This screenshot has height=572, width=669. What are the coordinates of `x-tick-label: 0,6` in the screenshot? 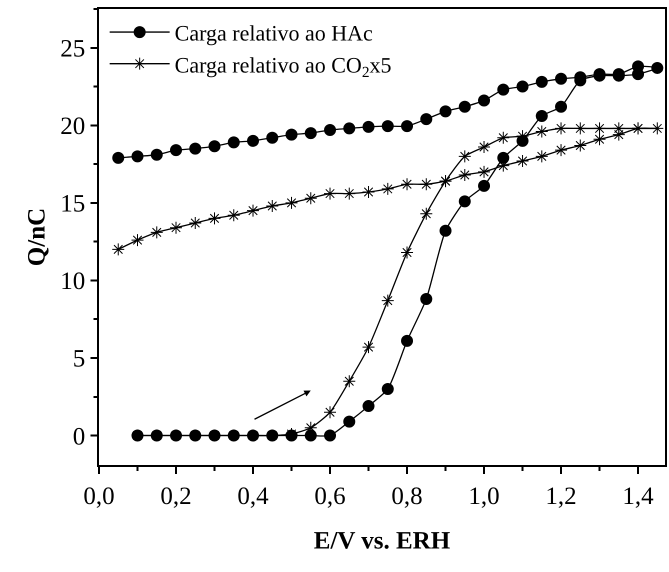 It's located at (330, 496).